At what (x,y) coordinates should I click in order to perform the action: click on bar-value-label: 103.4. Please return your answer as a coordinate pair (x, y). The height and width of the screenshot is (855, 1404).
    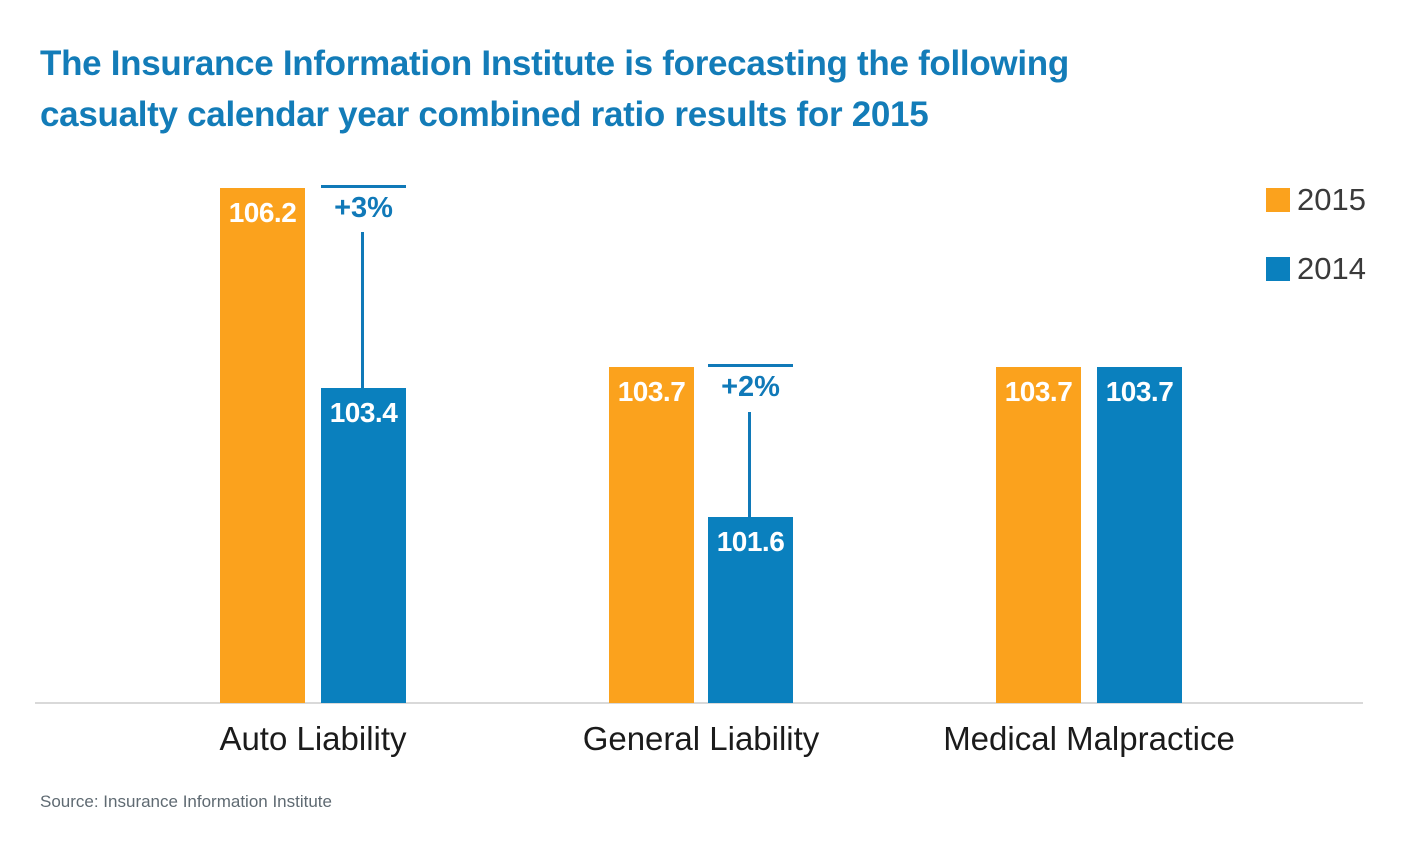
    Looking at the image, I should click on (363, 412).